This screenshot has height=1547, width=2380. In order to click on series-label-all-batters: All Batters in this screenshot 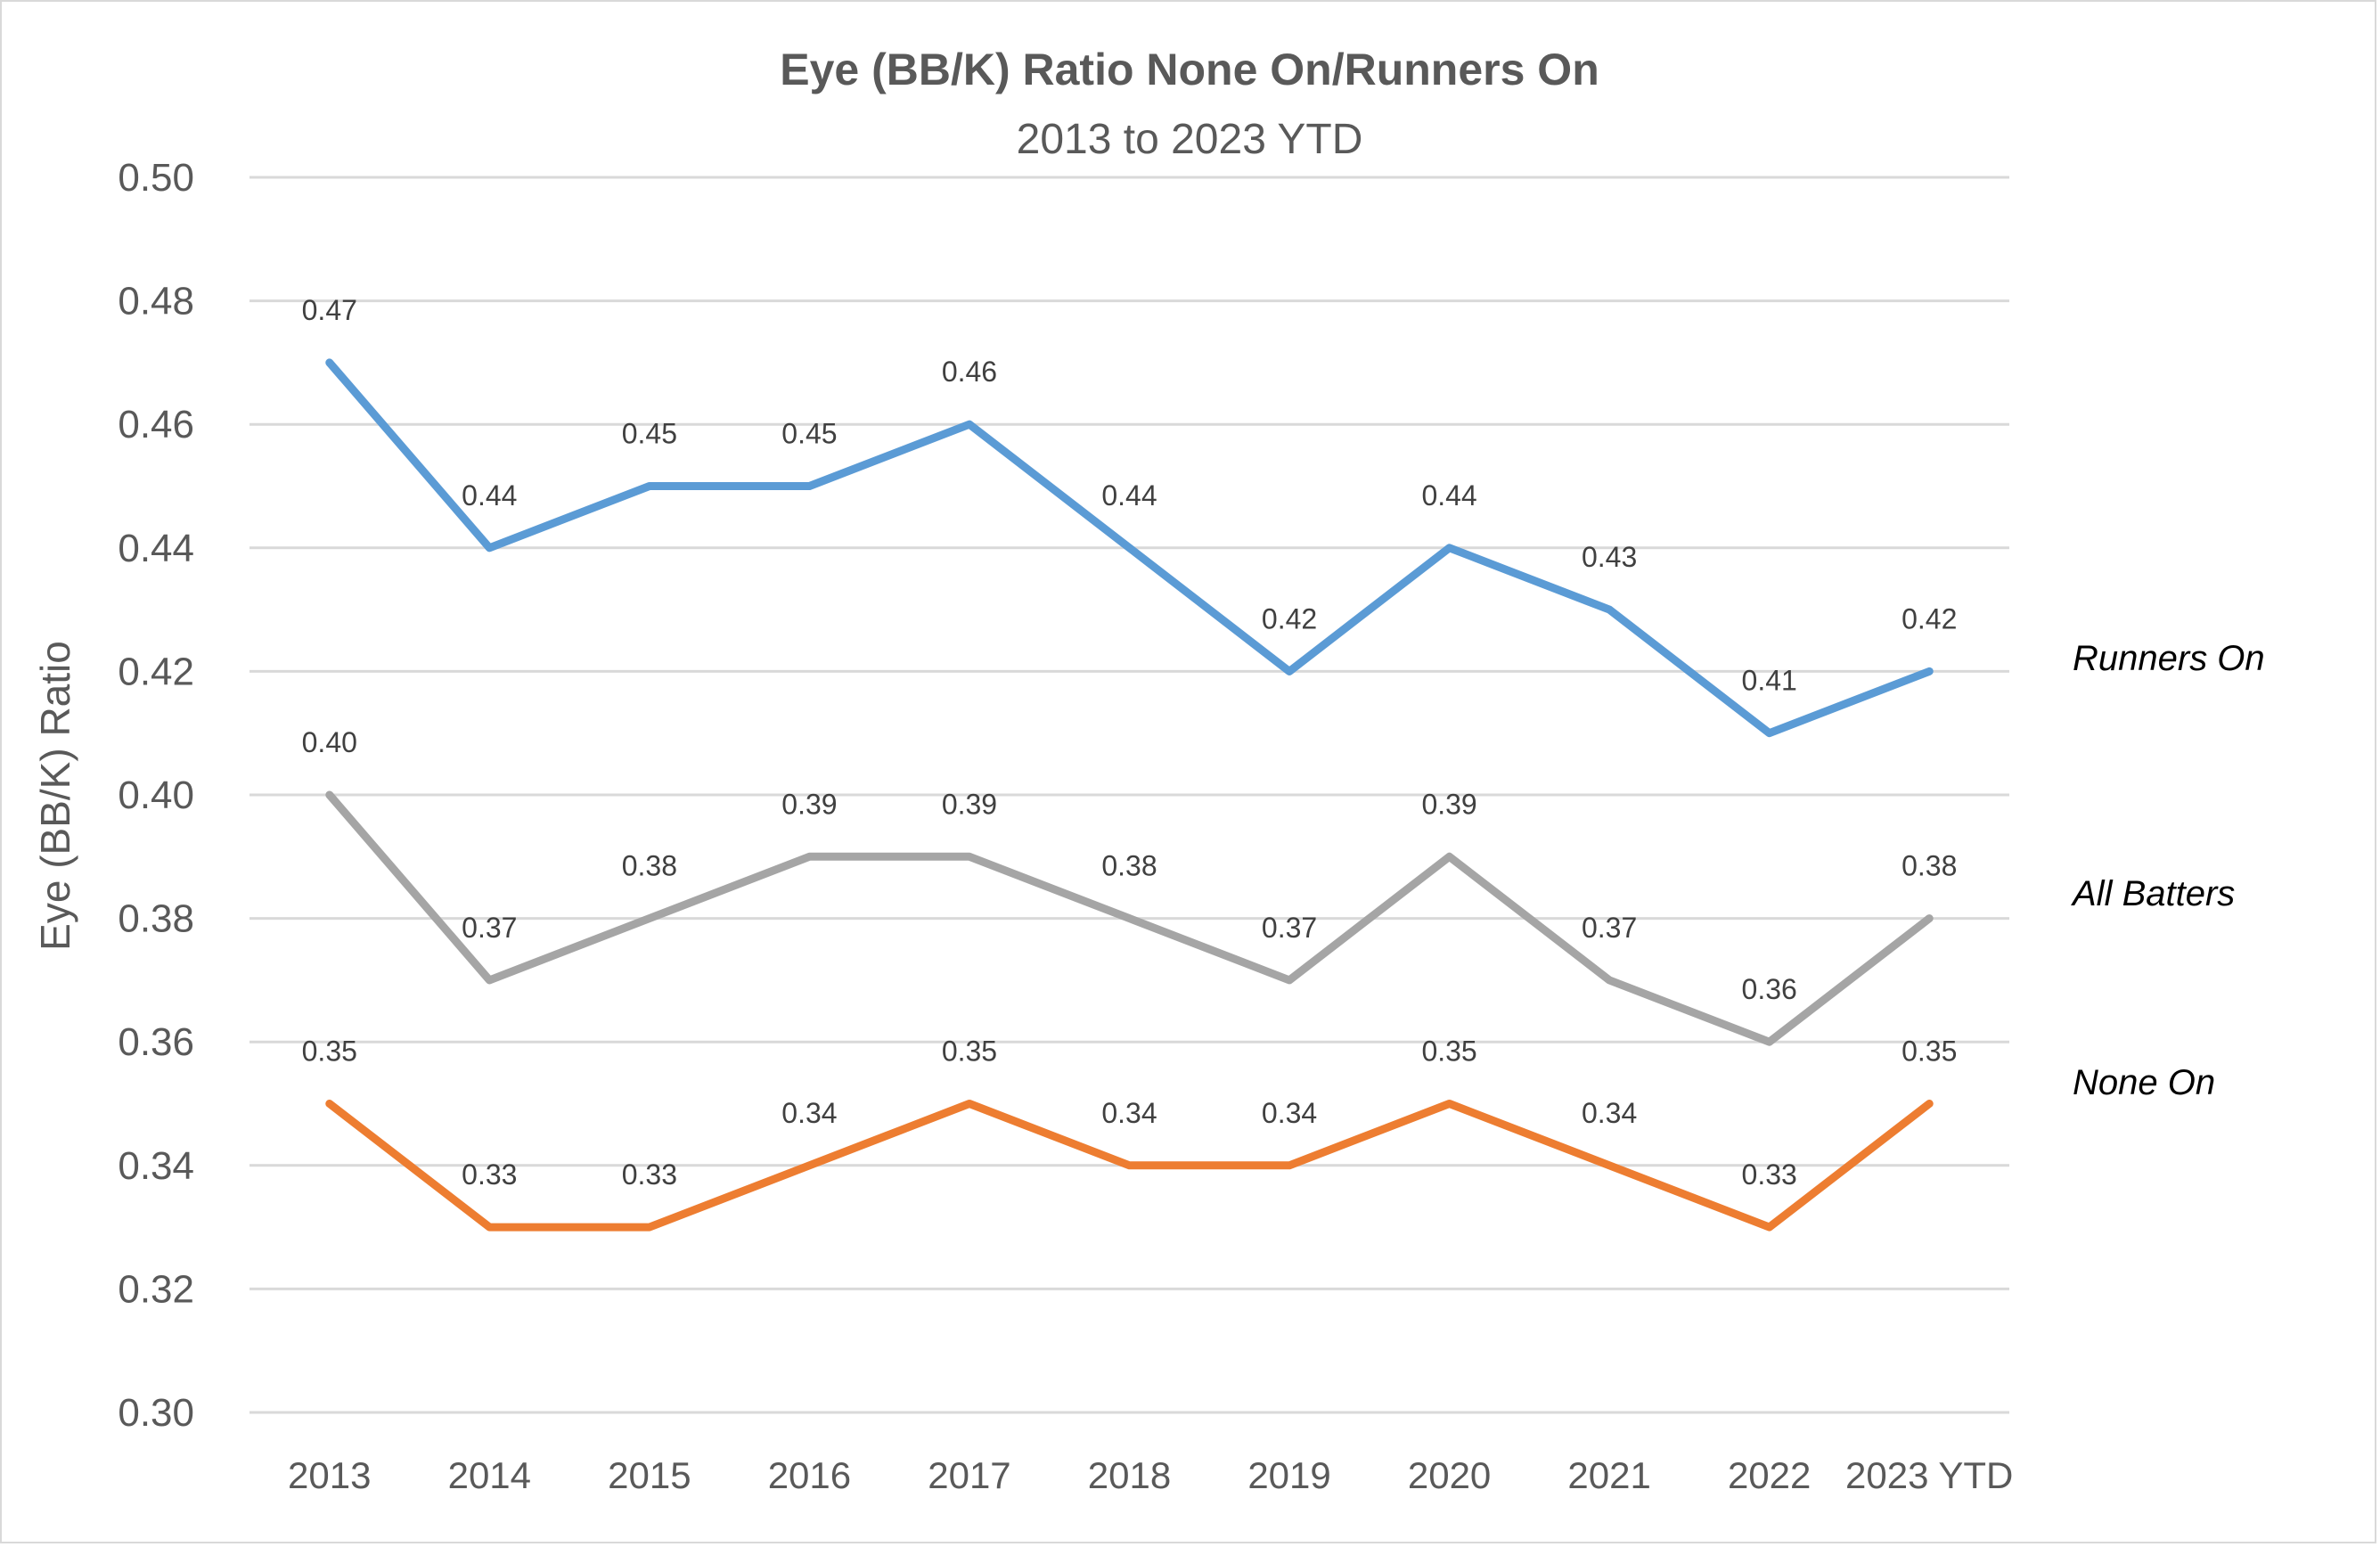, I will do `click(2153, 893)`.